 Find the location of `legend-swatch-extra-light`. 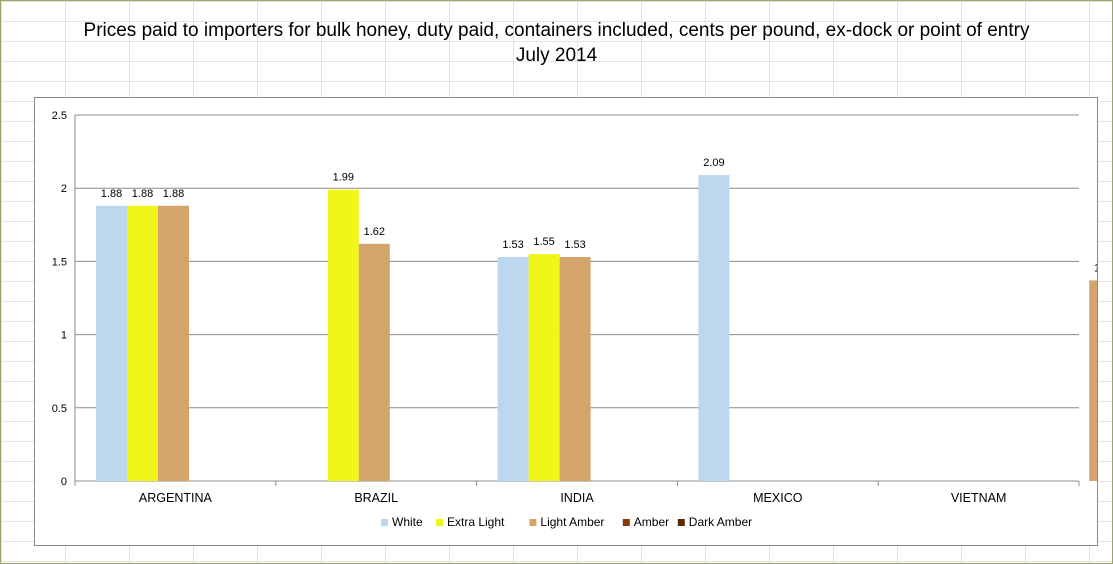

legend-swatch-extra-light is located at coordinates (439, 522).